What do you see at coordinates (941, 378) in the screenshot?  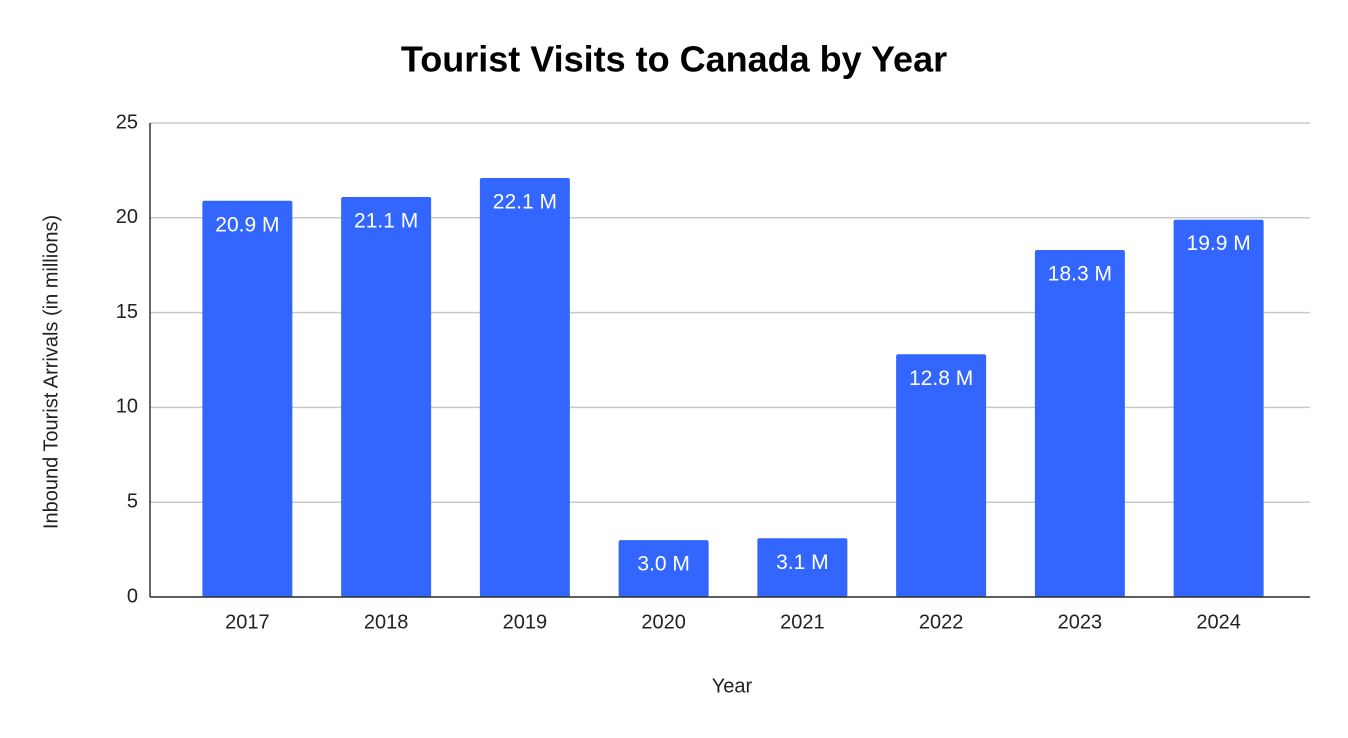 I see `value-label: 12.8 M` at bounding box center [941, 378].